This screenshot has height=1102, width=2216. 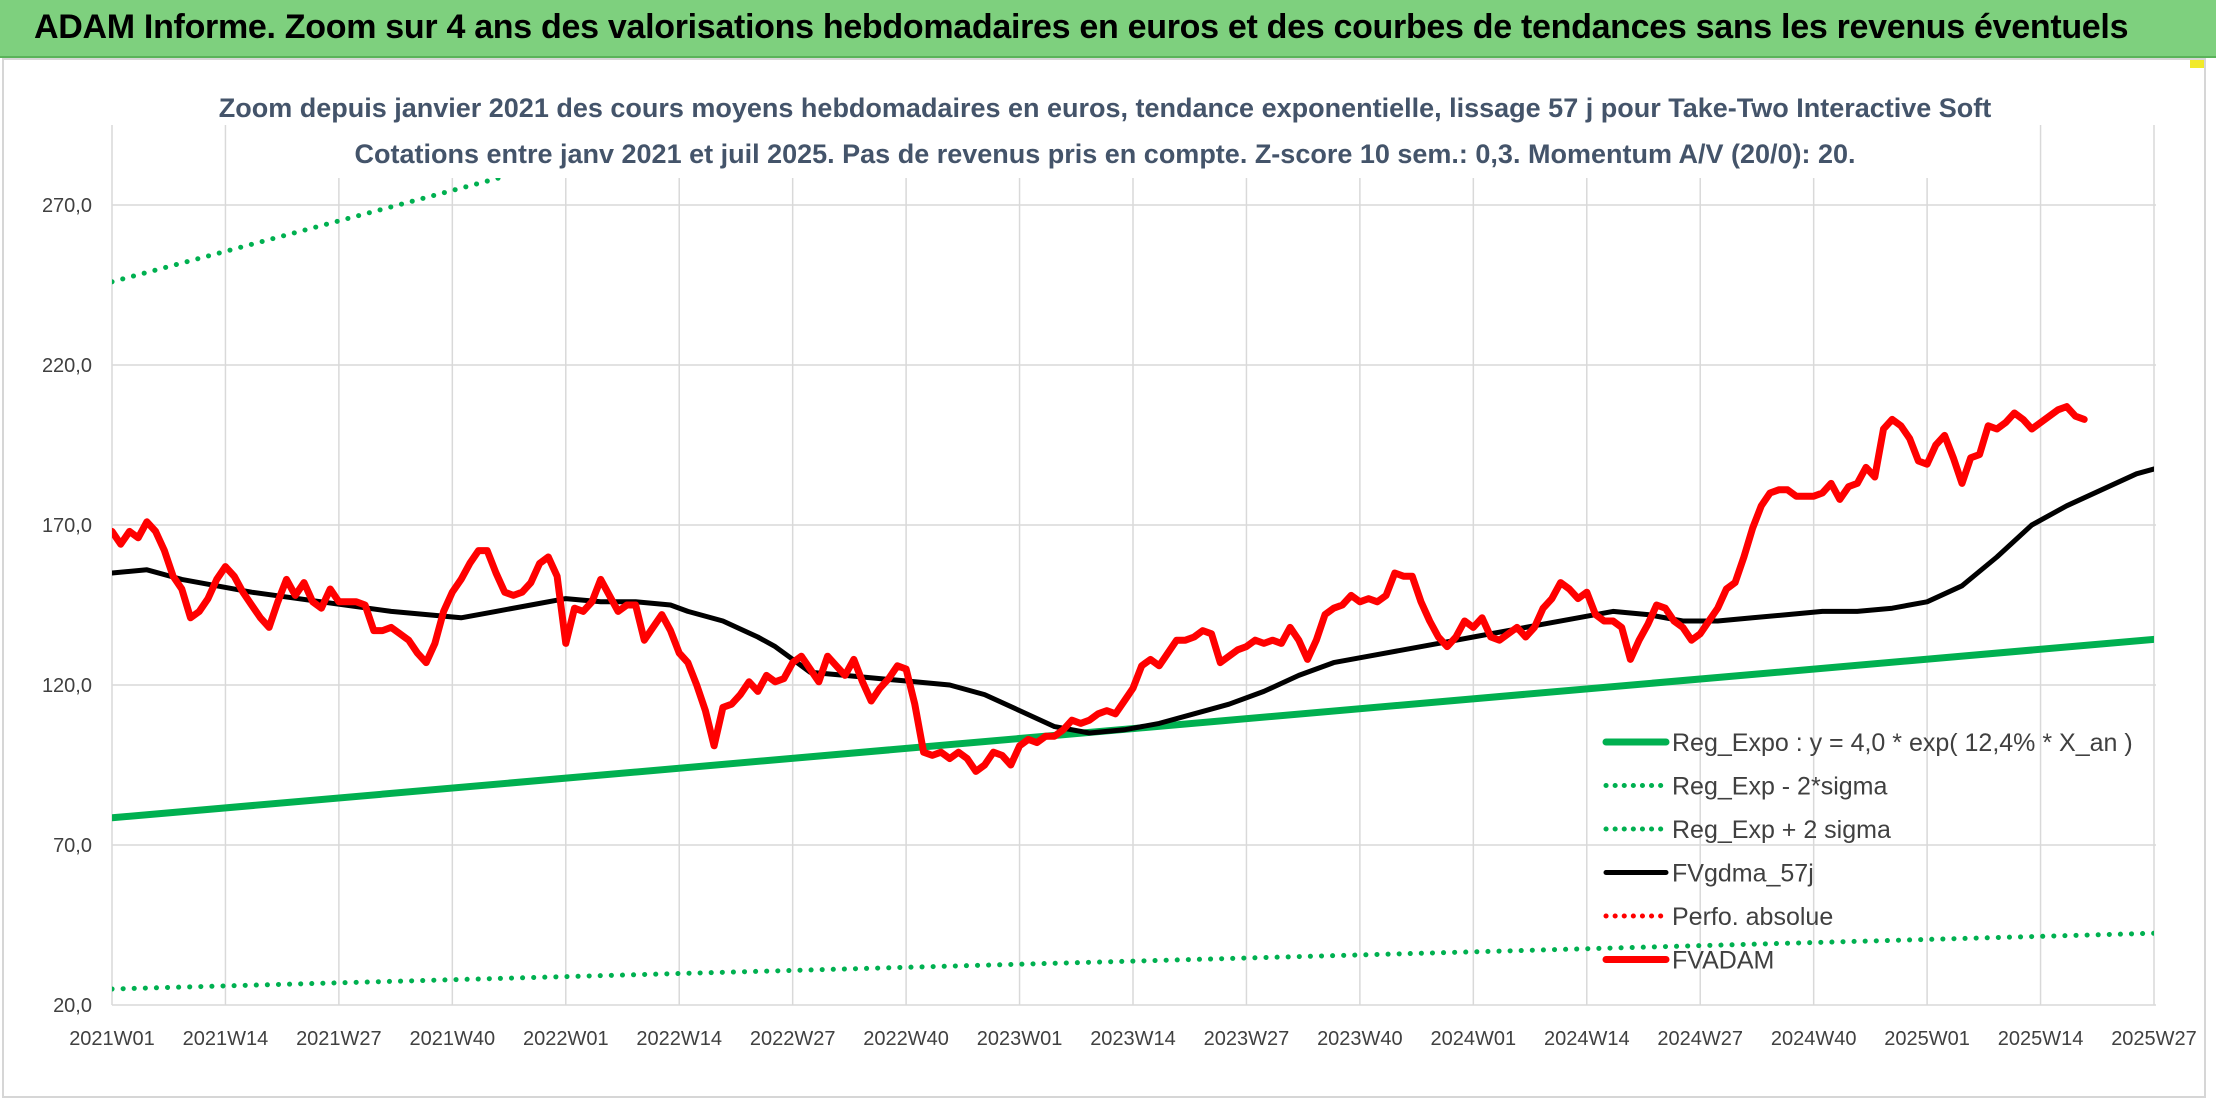 I want to click on corner-mark, so click(x=2197, y=63).